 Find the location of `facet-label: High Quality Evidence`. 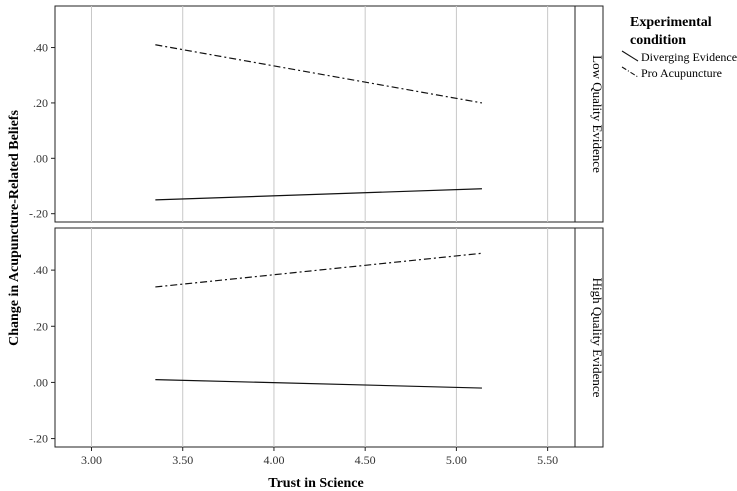

facet-label: High Quality Evidence is located at coordinates (597, 338).